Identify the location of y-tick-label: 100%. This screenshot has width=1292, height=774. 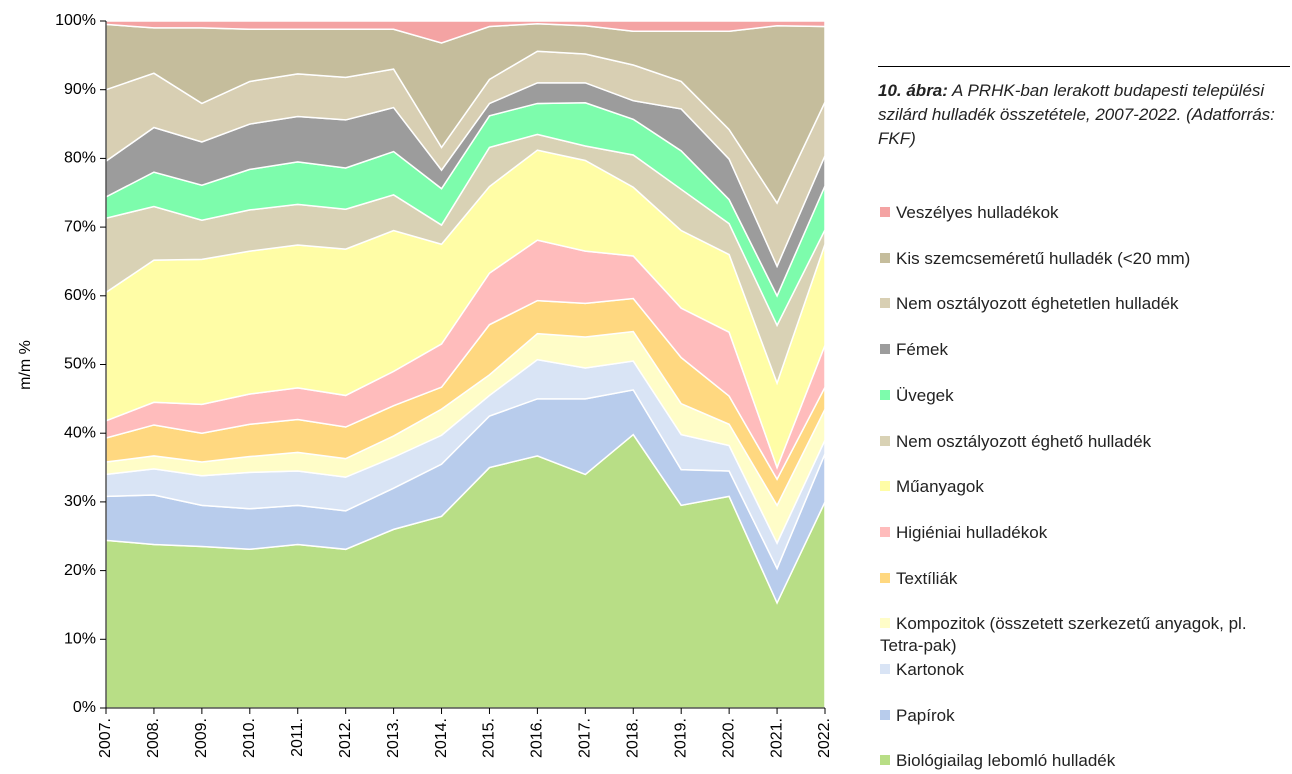
(75, 20).